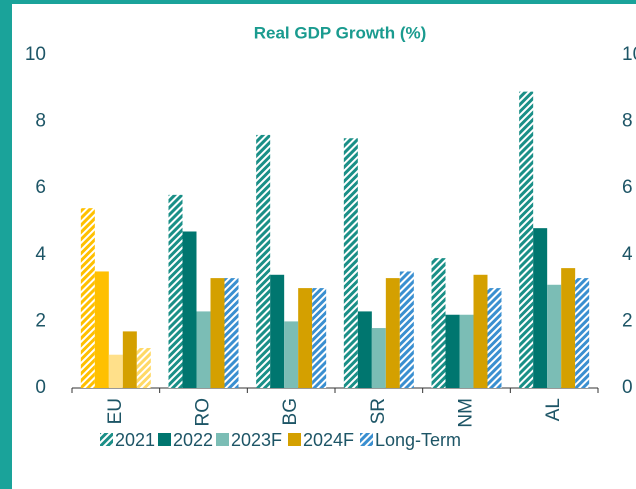 The image size is (636, 489). I want to click on y-tick-label: 6, so click(40, 187).